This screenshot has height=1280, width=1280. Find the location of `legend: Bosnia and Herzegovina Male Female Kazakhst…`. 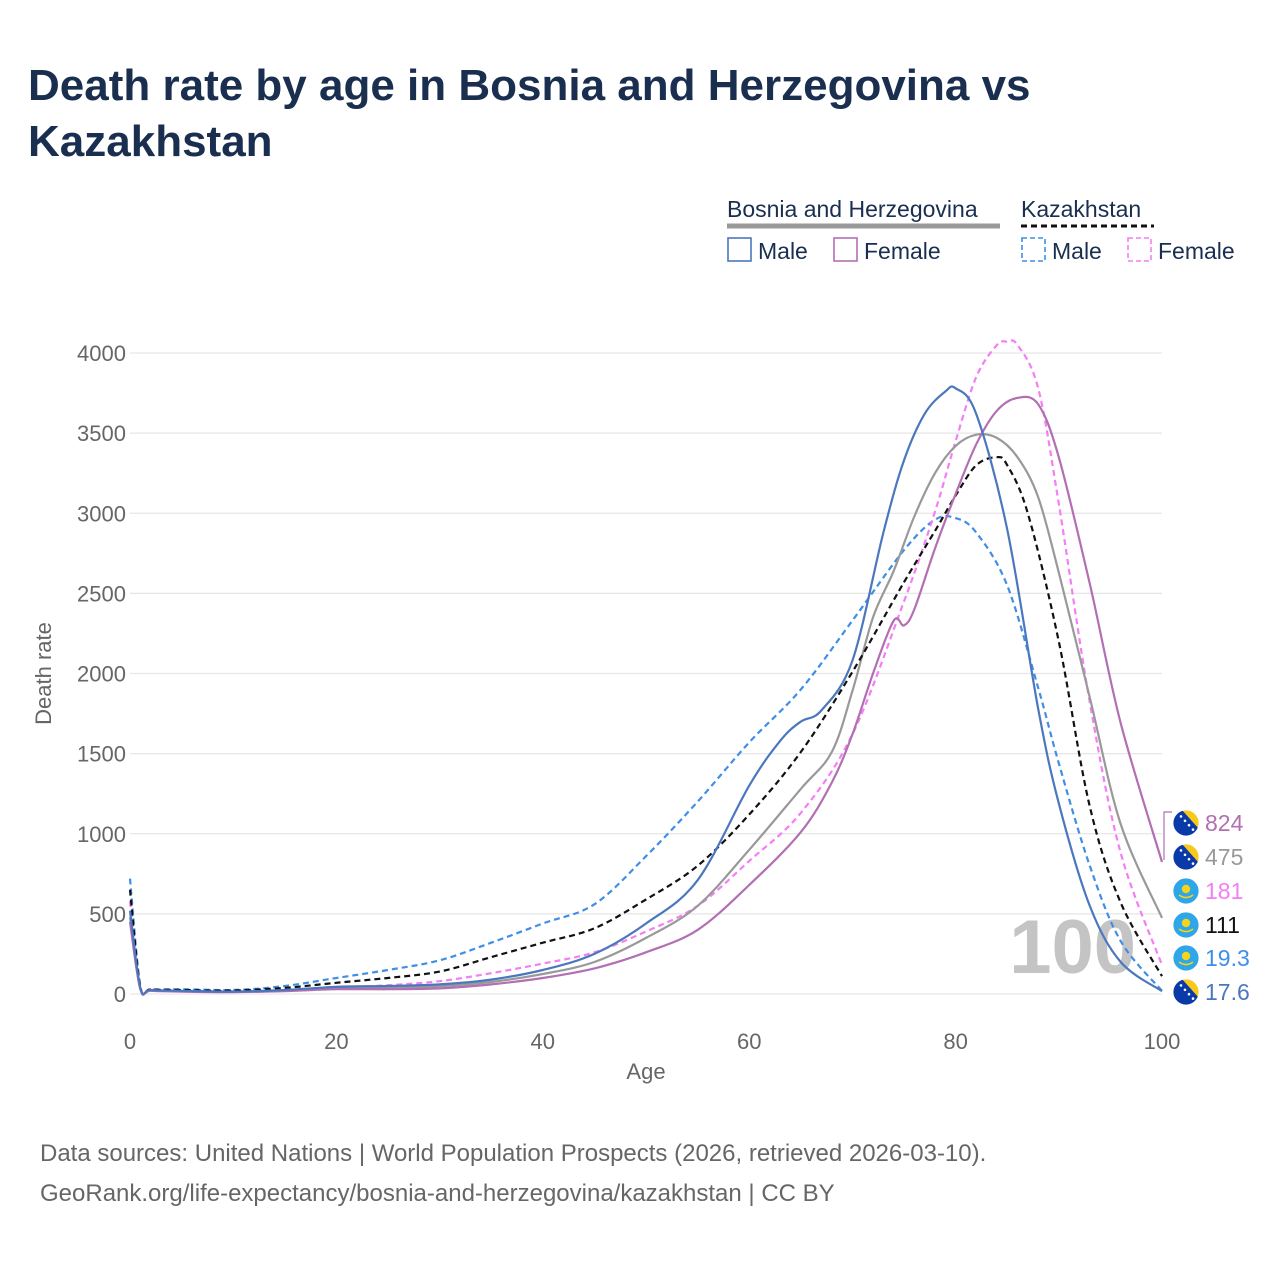

legend: Bosnia and Herzegovina Male Female Kazakhst… is located at coordinates (981, 230).